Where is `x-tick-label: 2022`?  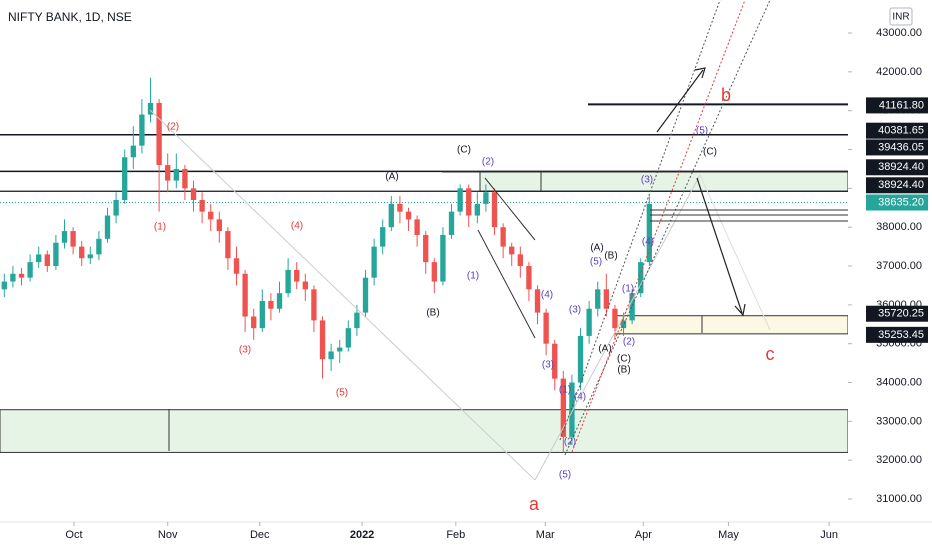 x-tick-label: 2022 is located at coordinates (362, 535).